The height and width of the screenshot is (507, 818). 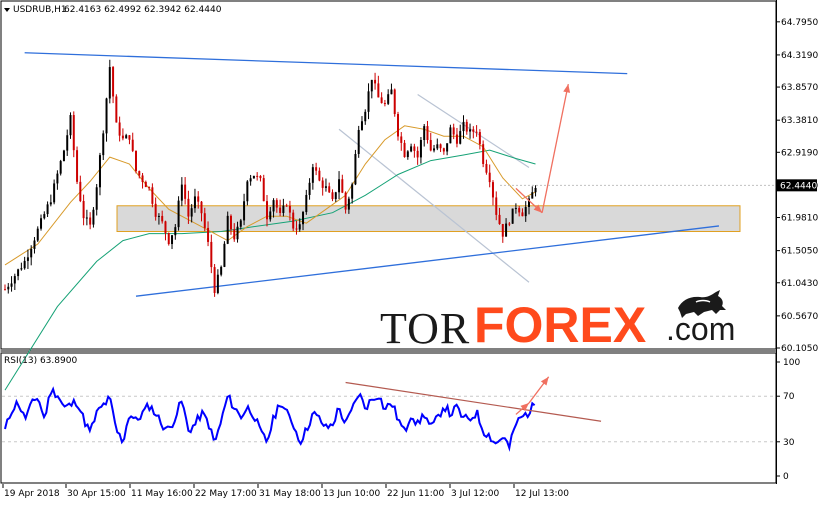 What do you see at coordinates (700, 329) in the screenshot?
I see `watermark-com: .com` at bounding box center [700, 329].